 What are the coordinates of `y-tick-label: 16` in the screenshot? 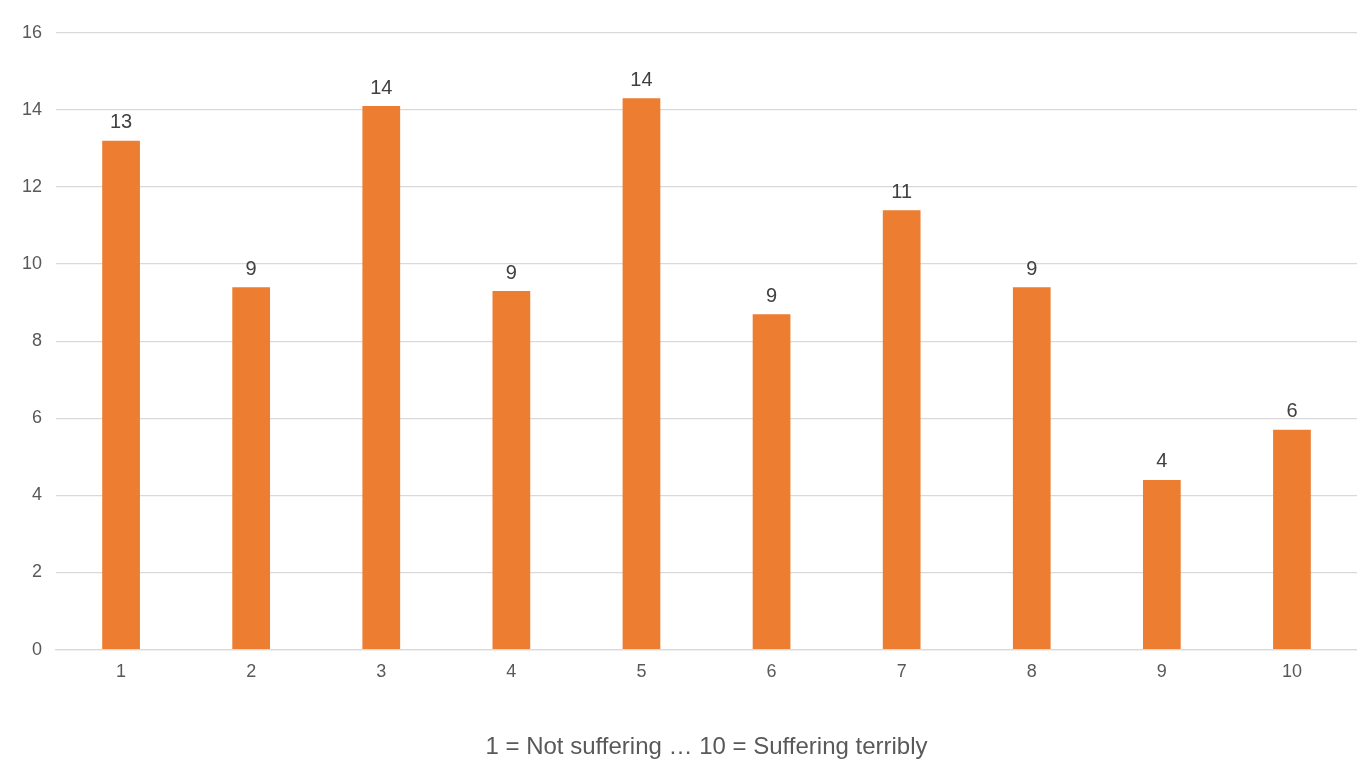 It's located at (32, 31).